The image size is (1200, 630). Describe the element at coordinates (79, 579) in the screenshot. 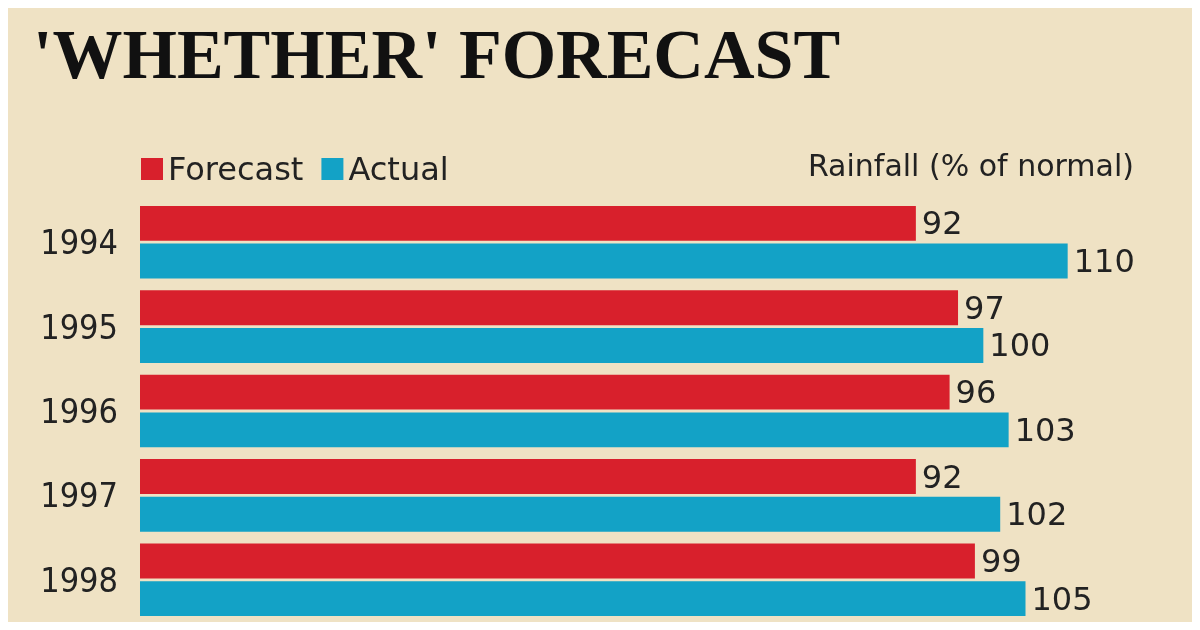

I see `y-tick-label: 1998` at that location.